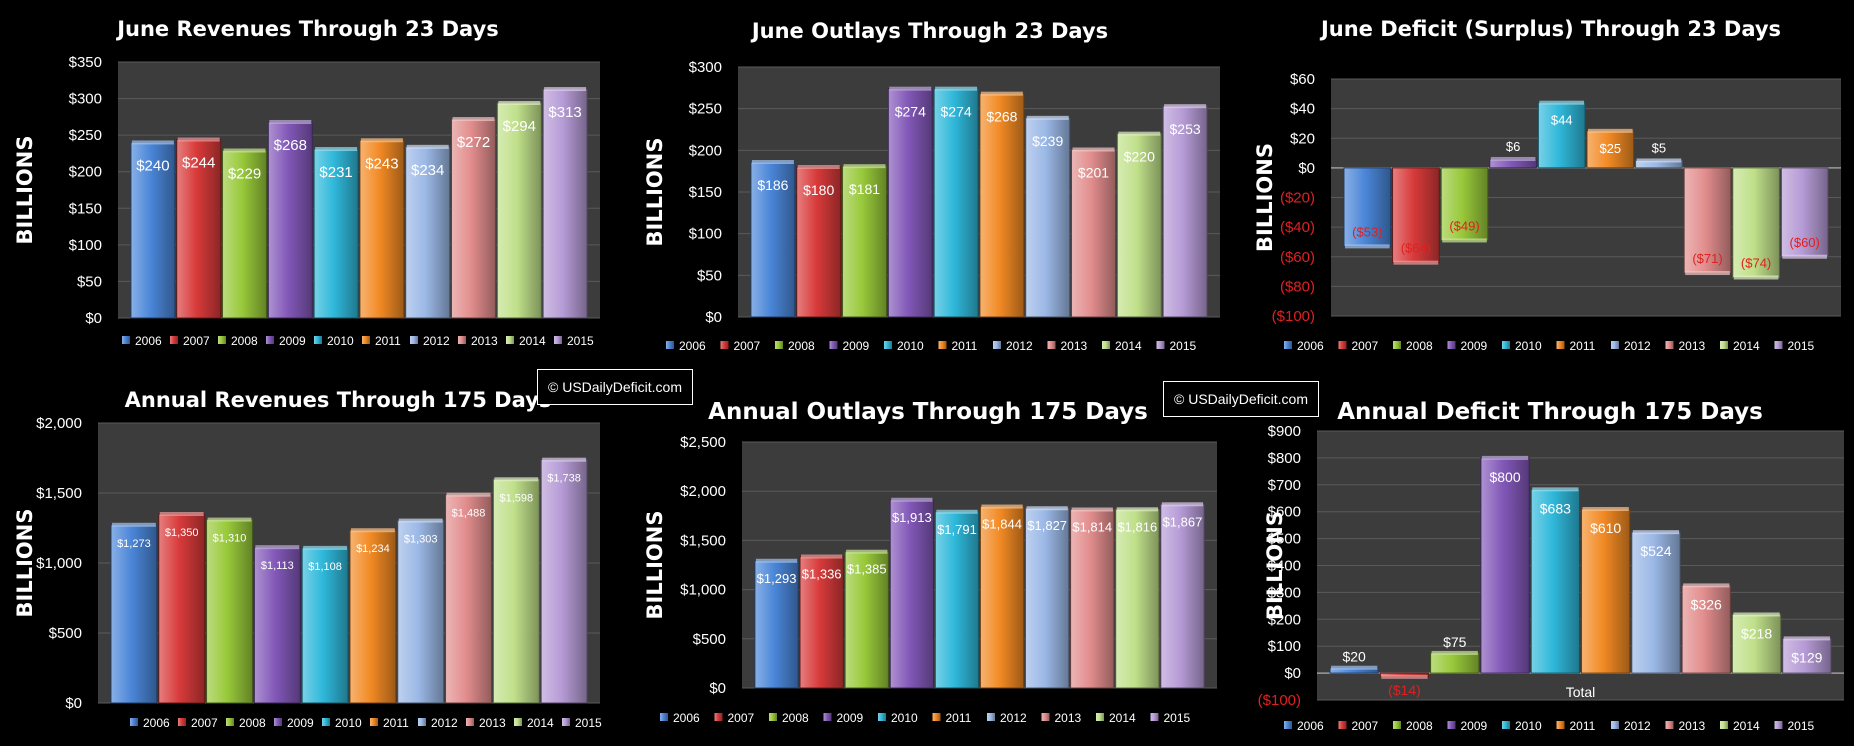 This screenshot has height=746, width=1854. What do you see at coordinates (703, 590) in the screenshot?
I see `y-tick-label: $1,000` at bounding box center [703, 590].